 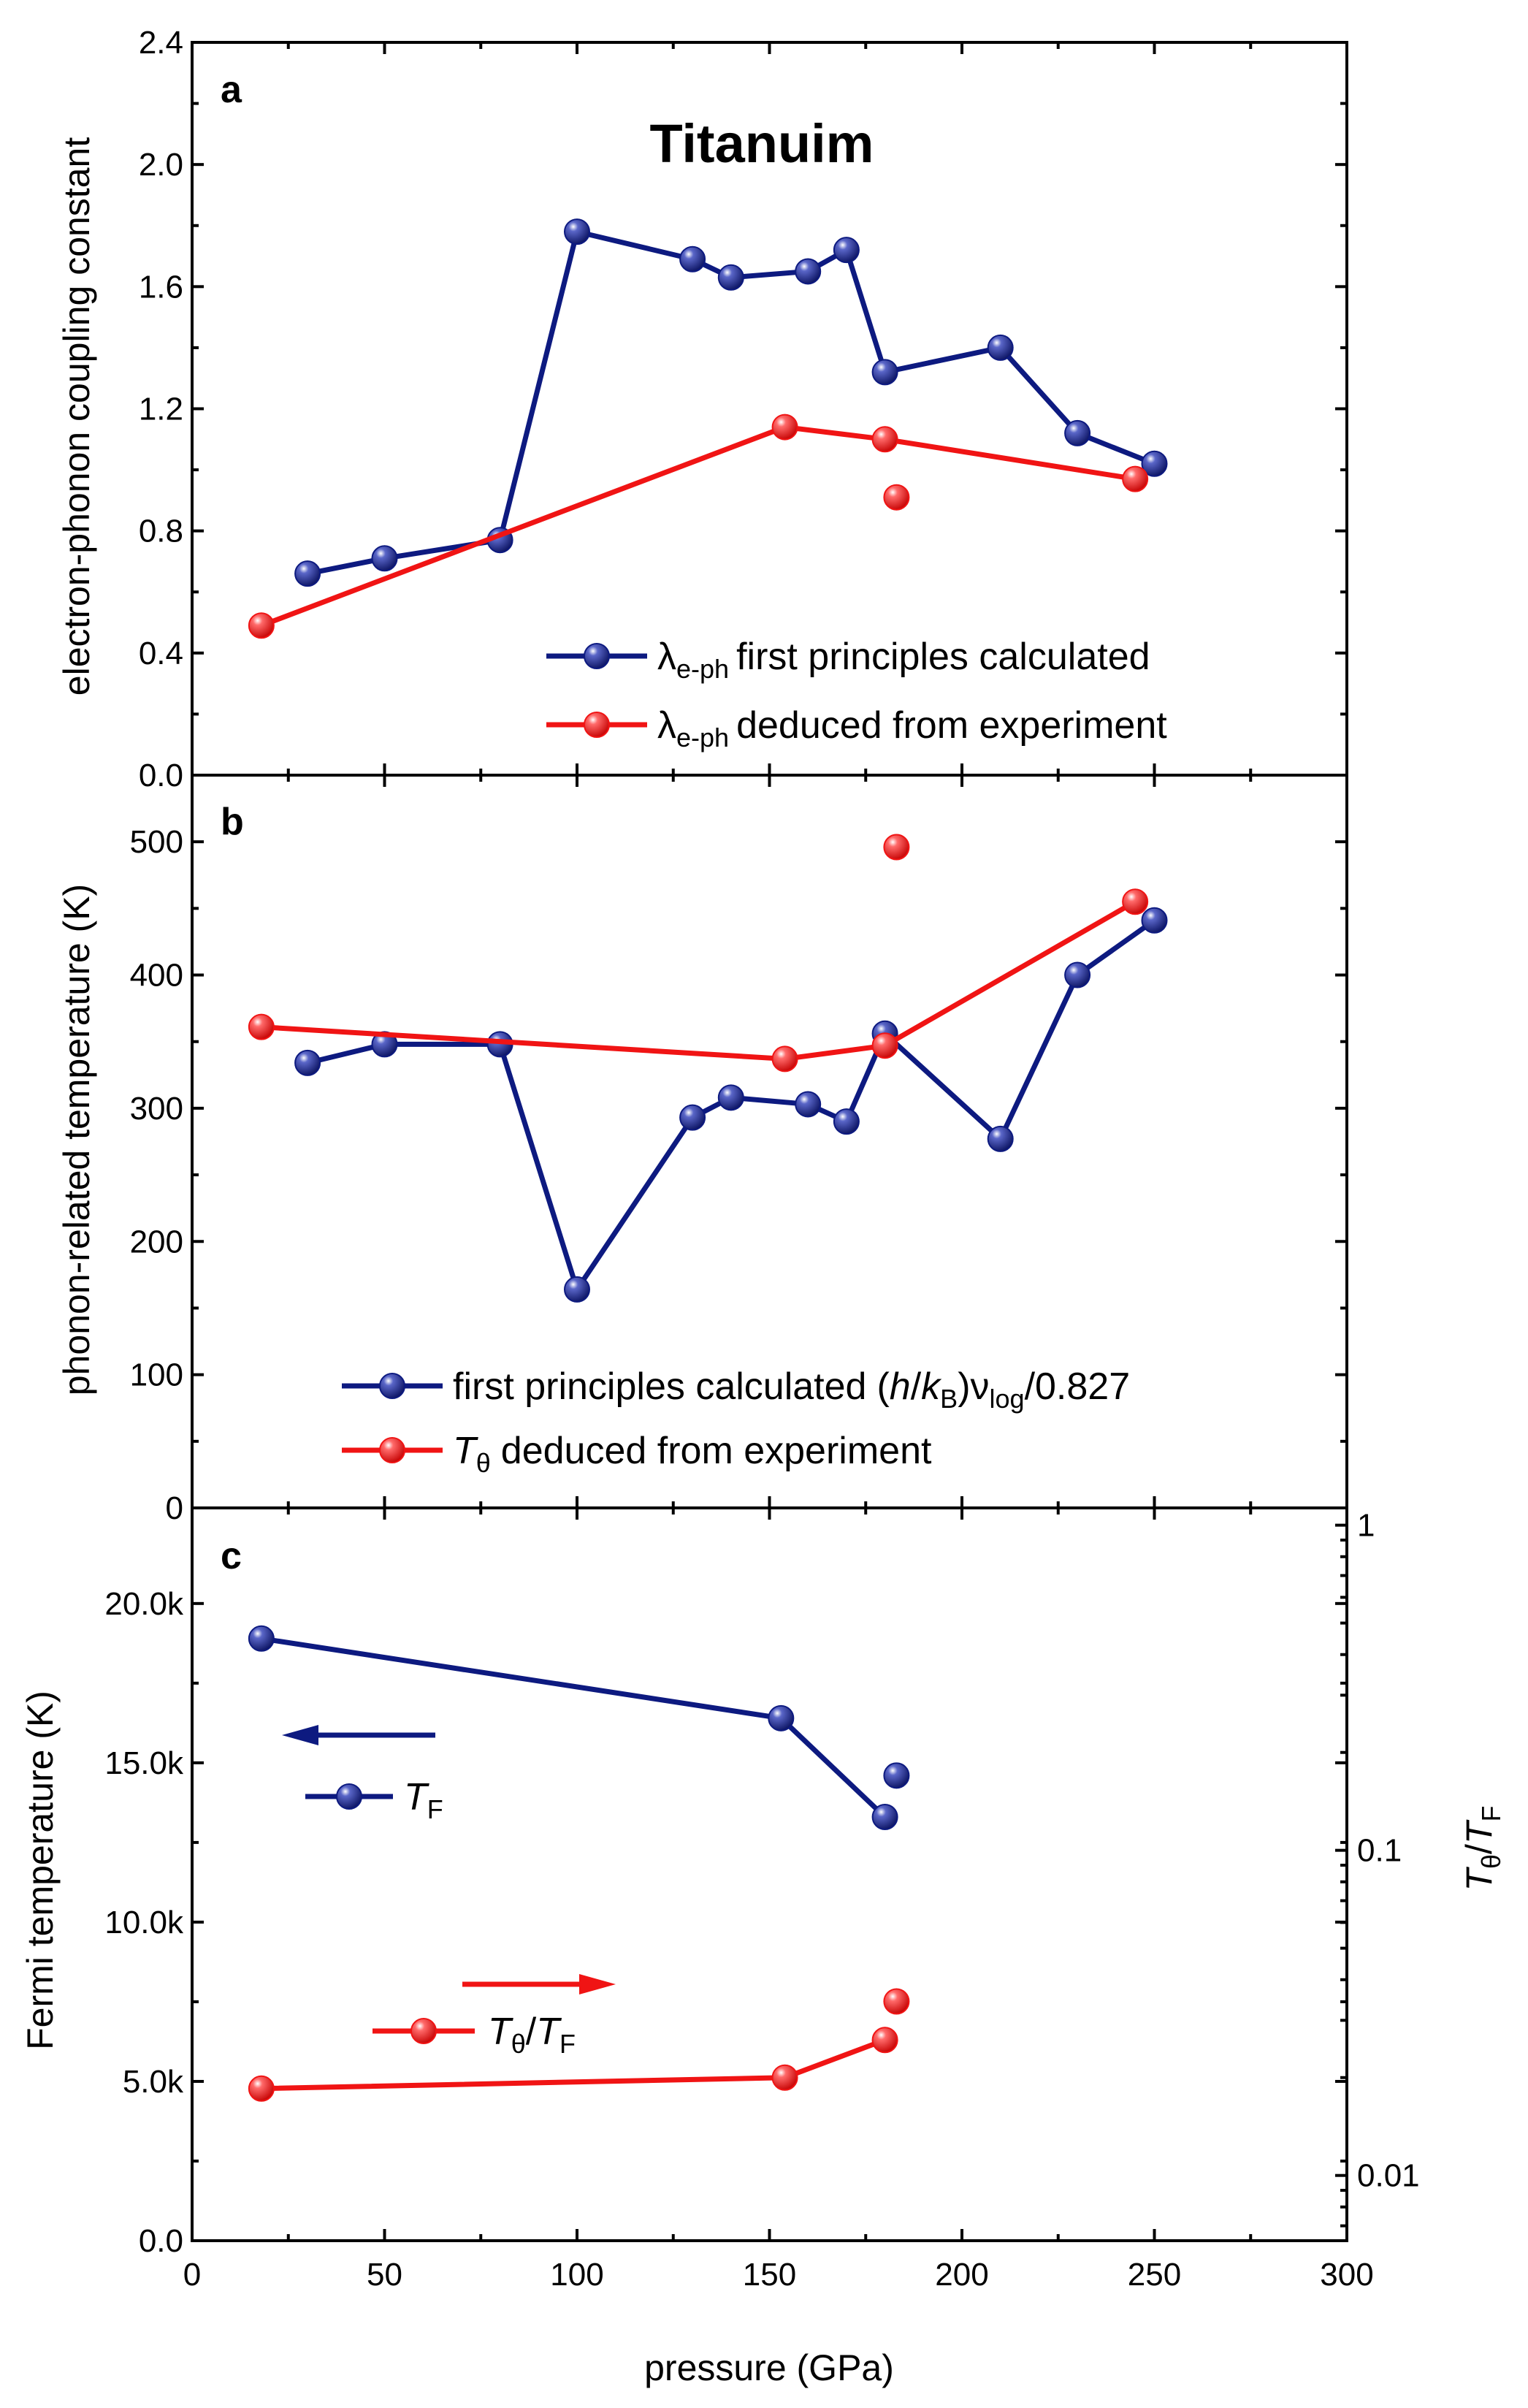 What do you see at coordinates (1491, 1813) in the screenshot?
I see `y2label-sub2: F` at bounding box center [1491, 1813].